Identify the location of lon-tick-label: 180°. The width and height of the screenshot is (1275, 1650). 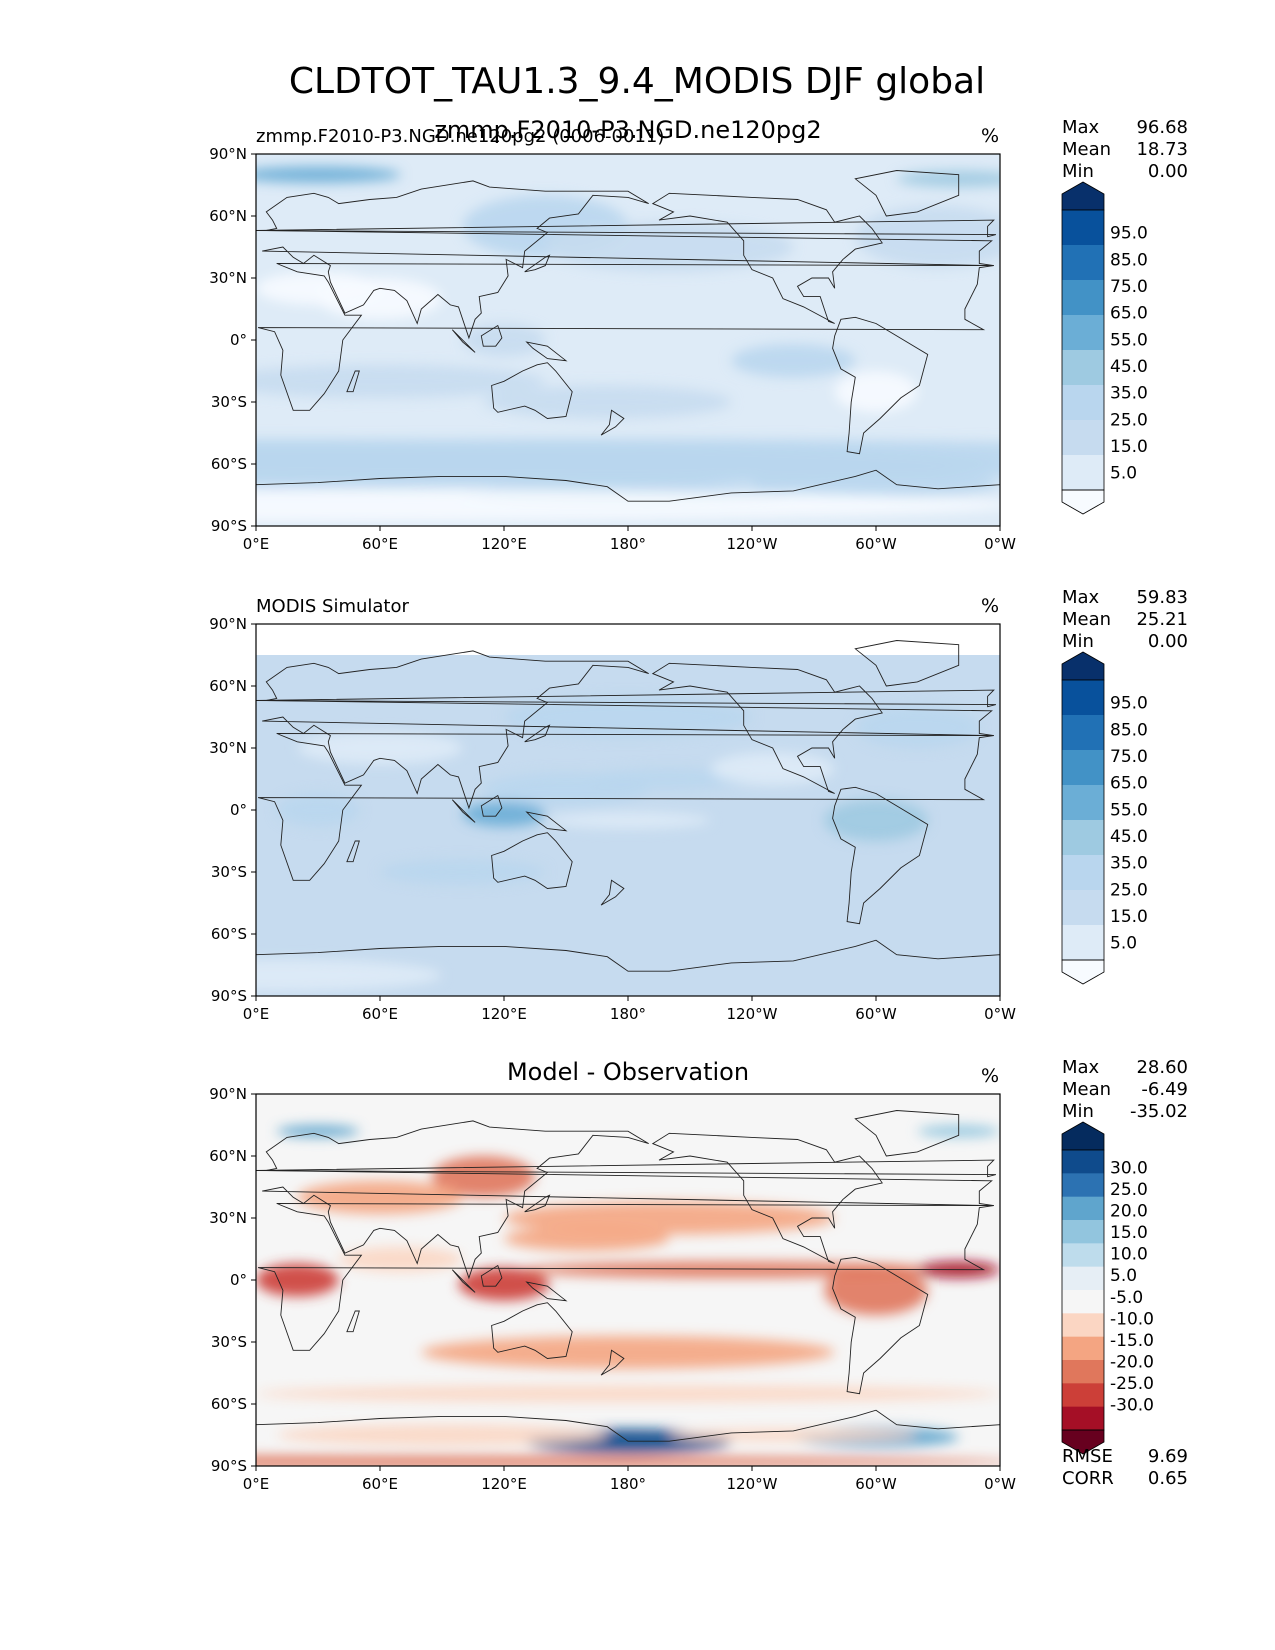
(628, 1484).